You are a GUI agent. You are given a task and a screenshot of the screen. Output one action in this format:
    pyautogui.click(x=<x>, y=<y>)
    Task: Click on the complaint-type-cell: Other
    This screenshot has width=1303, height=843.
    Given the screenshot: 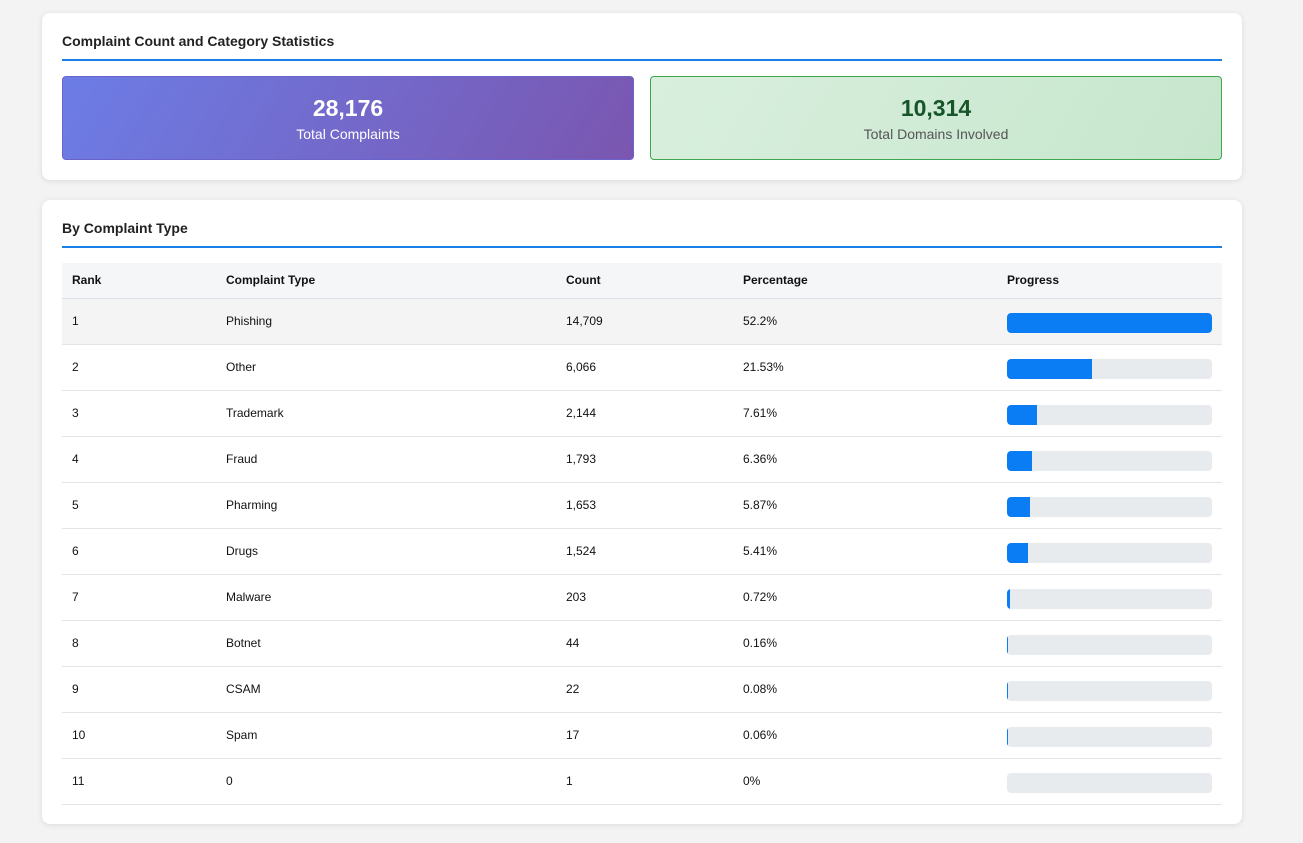 What is the action you would take?
    pyautogui.click(x=386, y=367)
    